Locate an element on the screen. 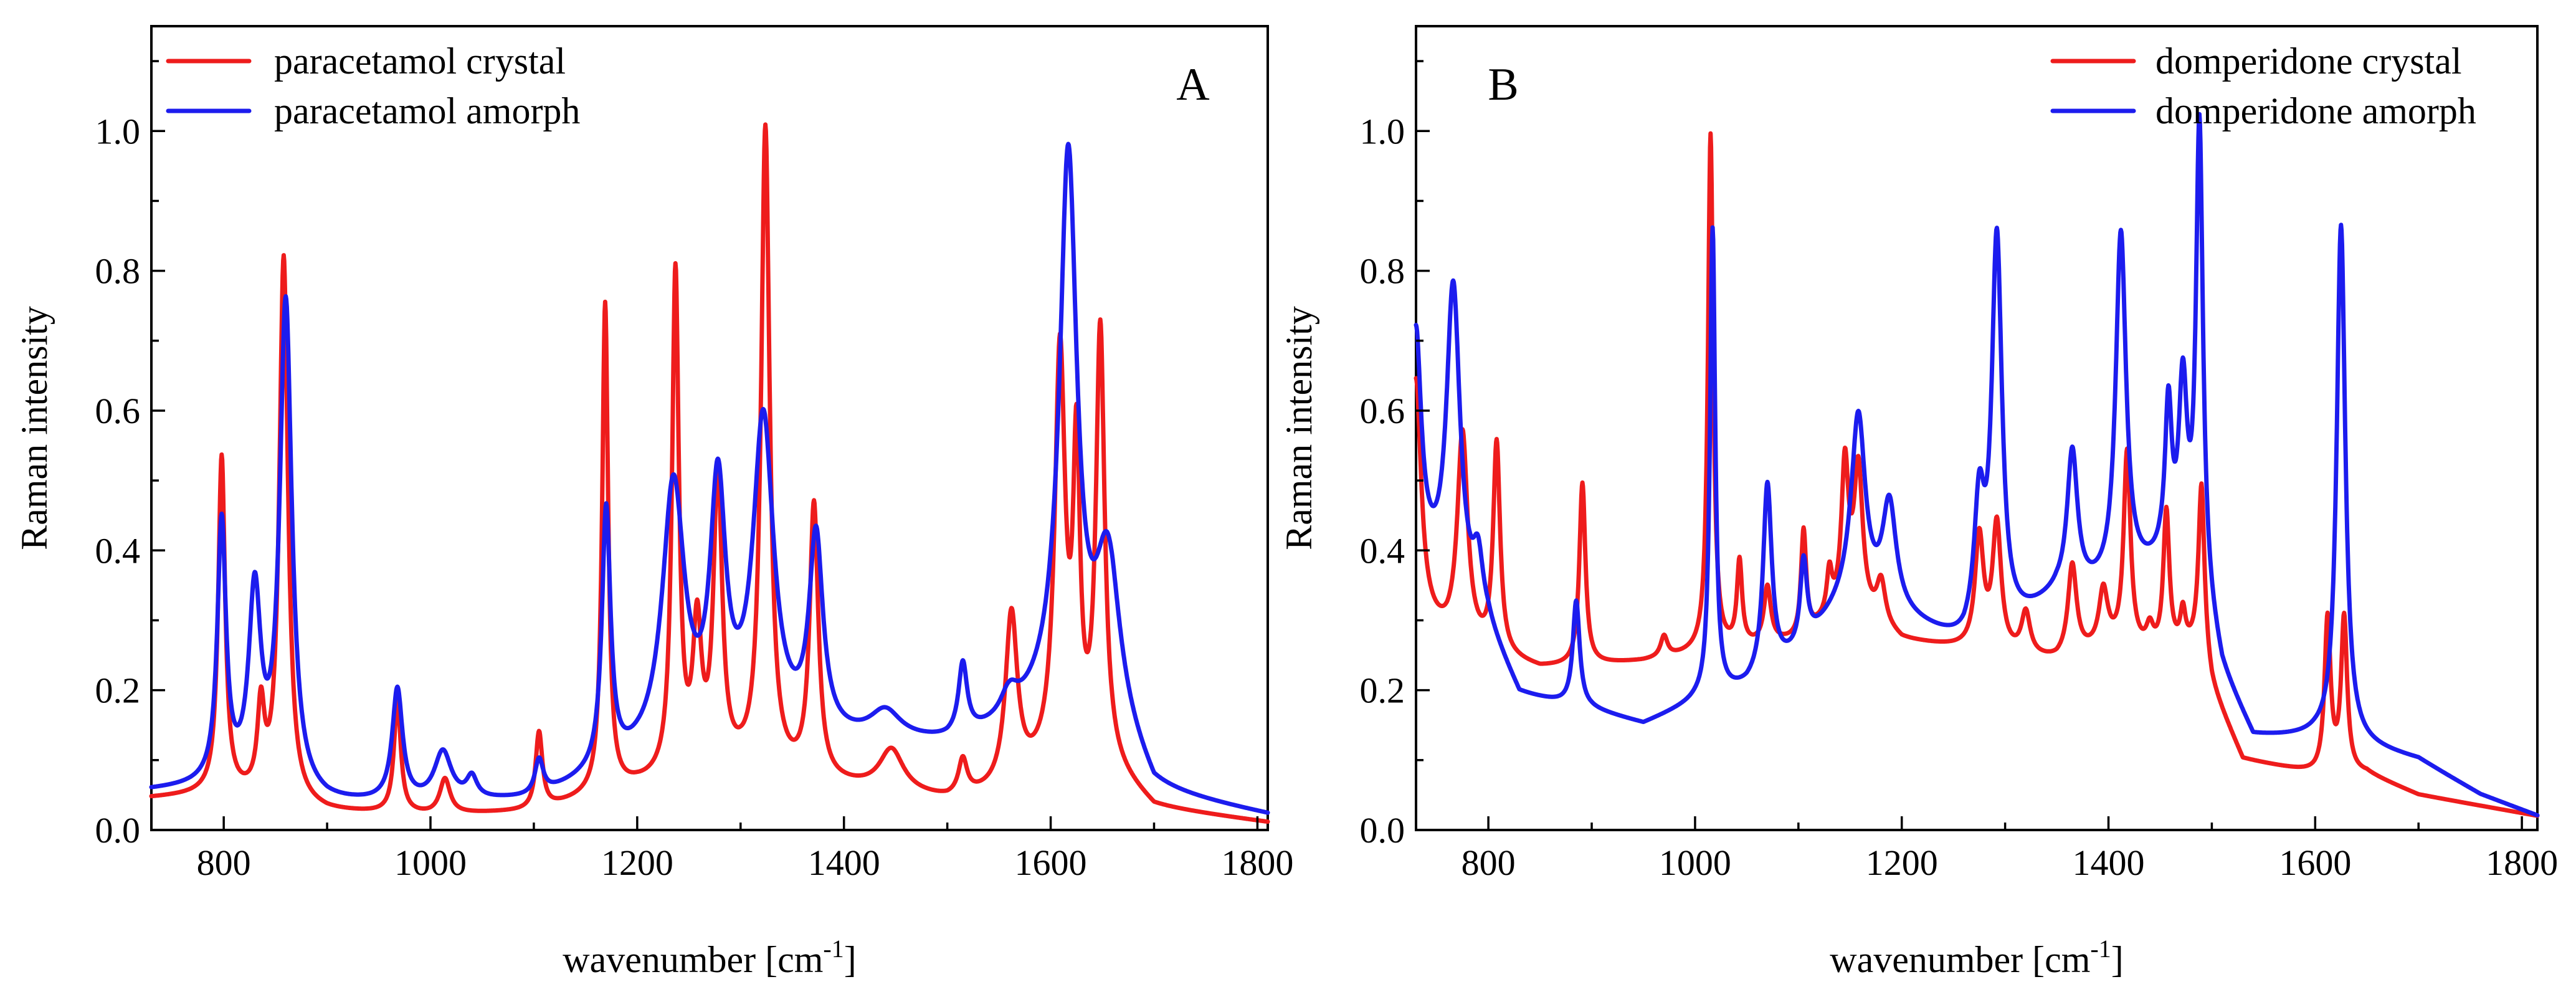  panel-b-y-axis-title: Raman intensity is located at coordinates (1298, 428).